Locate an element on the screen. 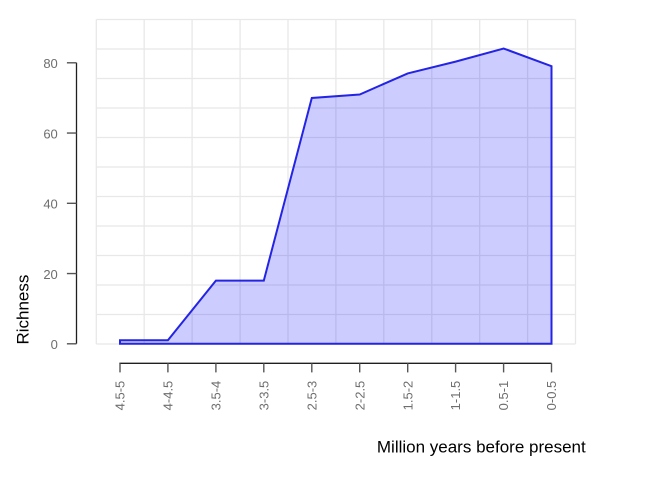 Image resolution: width=672 pixels, height=480 pixels. svg-text: 1.5-2 is located at coordinates (407, 396).